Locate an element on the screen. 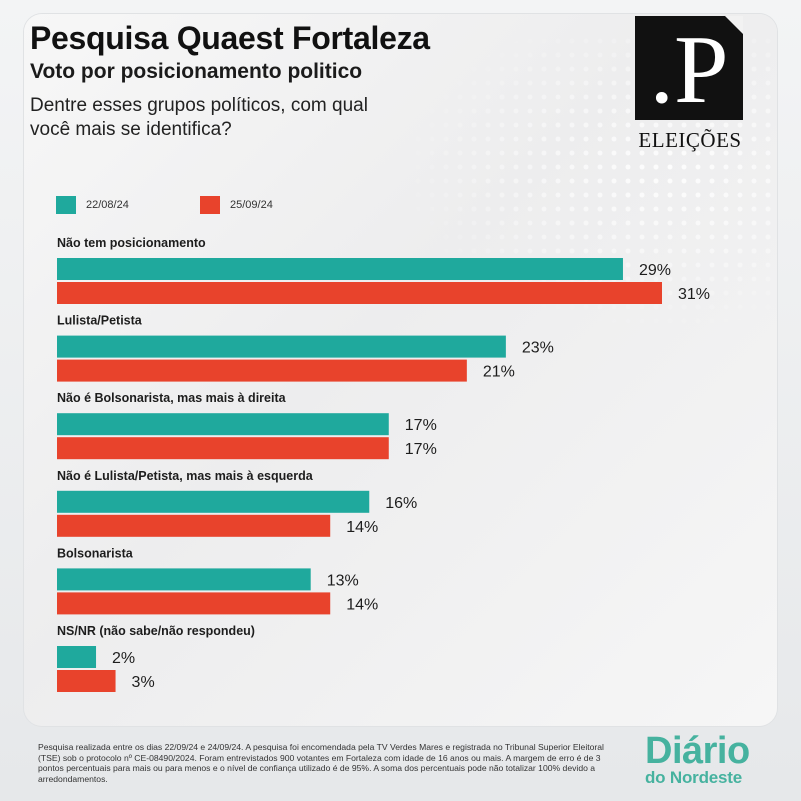 The width and height of the screenshot is (801, 801). brand-name-bottom: do Nordeste is located at coordinates (693, 777).